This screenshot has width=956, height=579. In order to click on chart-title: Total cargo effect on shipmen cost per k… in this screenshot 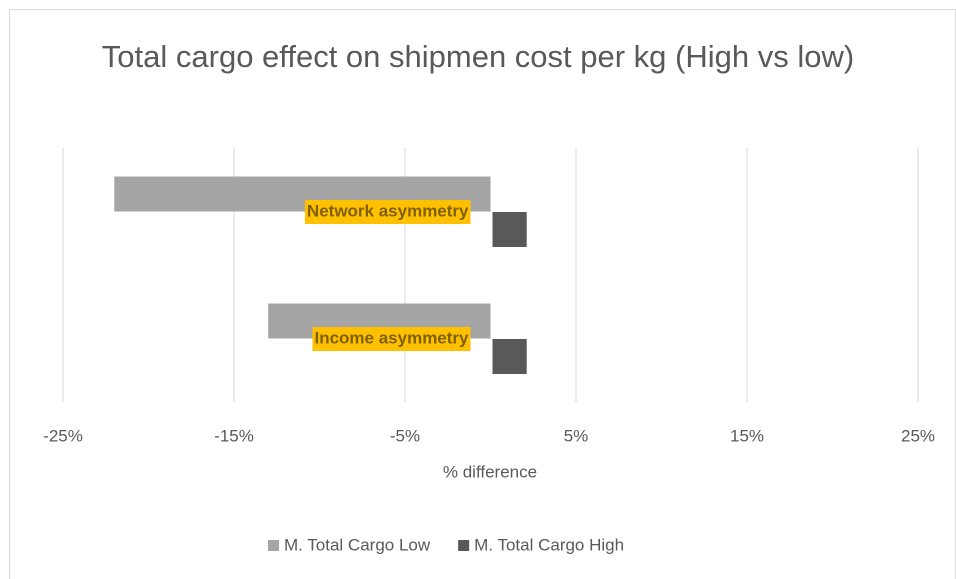, I will do `click(478, 56)`.